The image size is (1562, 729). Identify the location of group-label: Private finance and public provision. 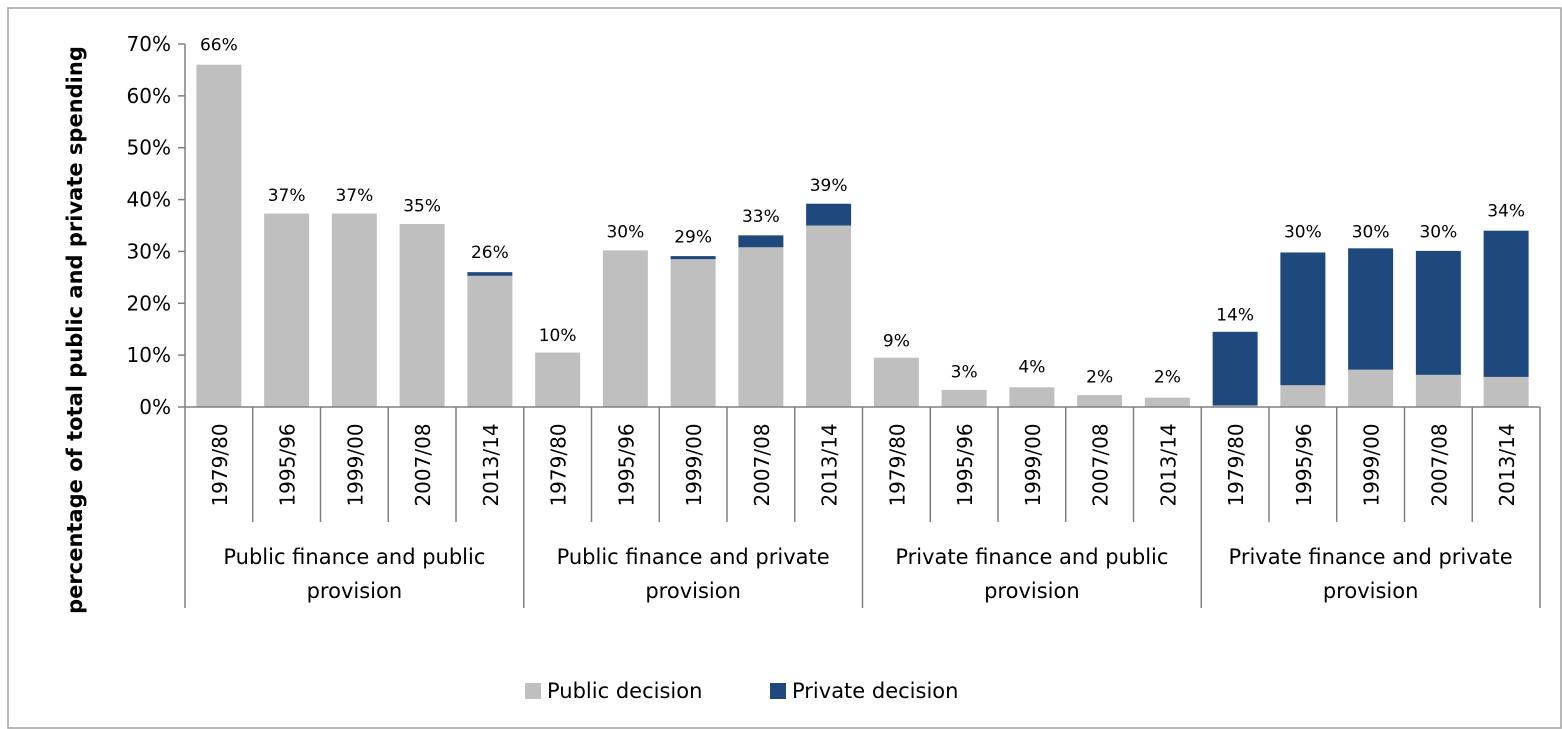
(1032, 574).